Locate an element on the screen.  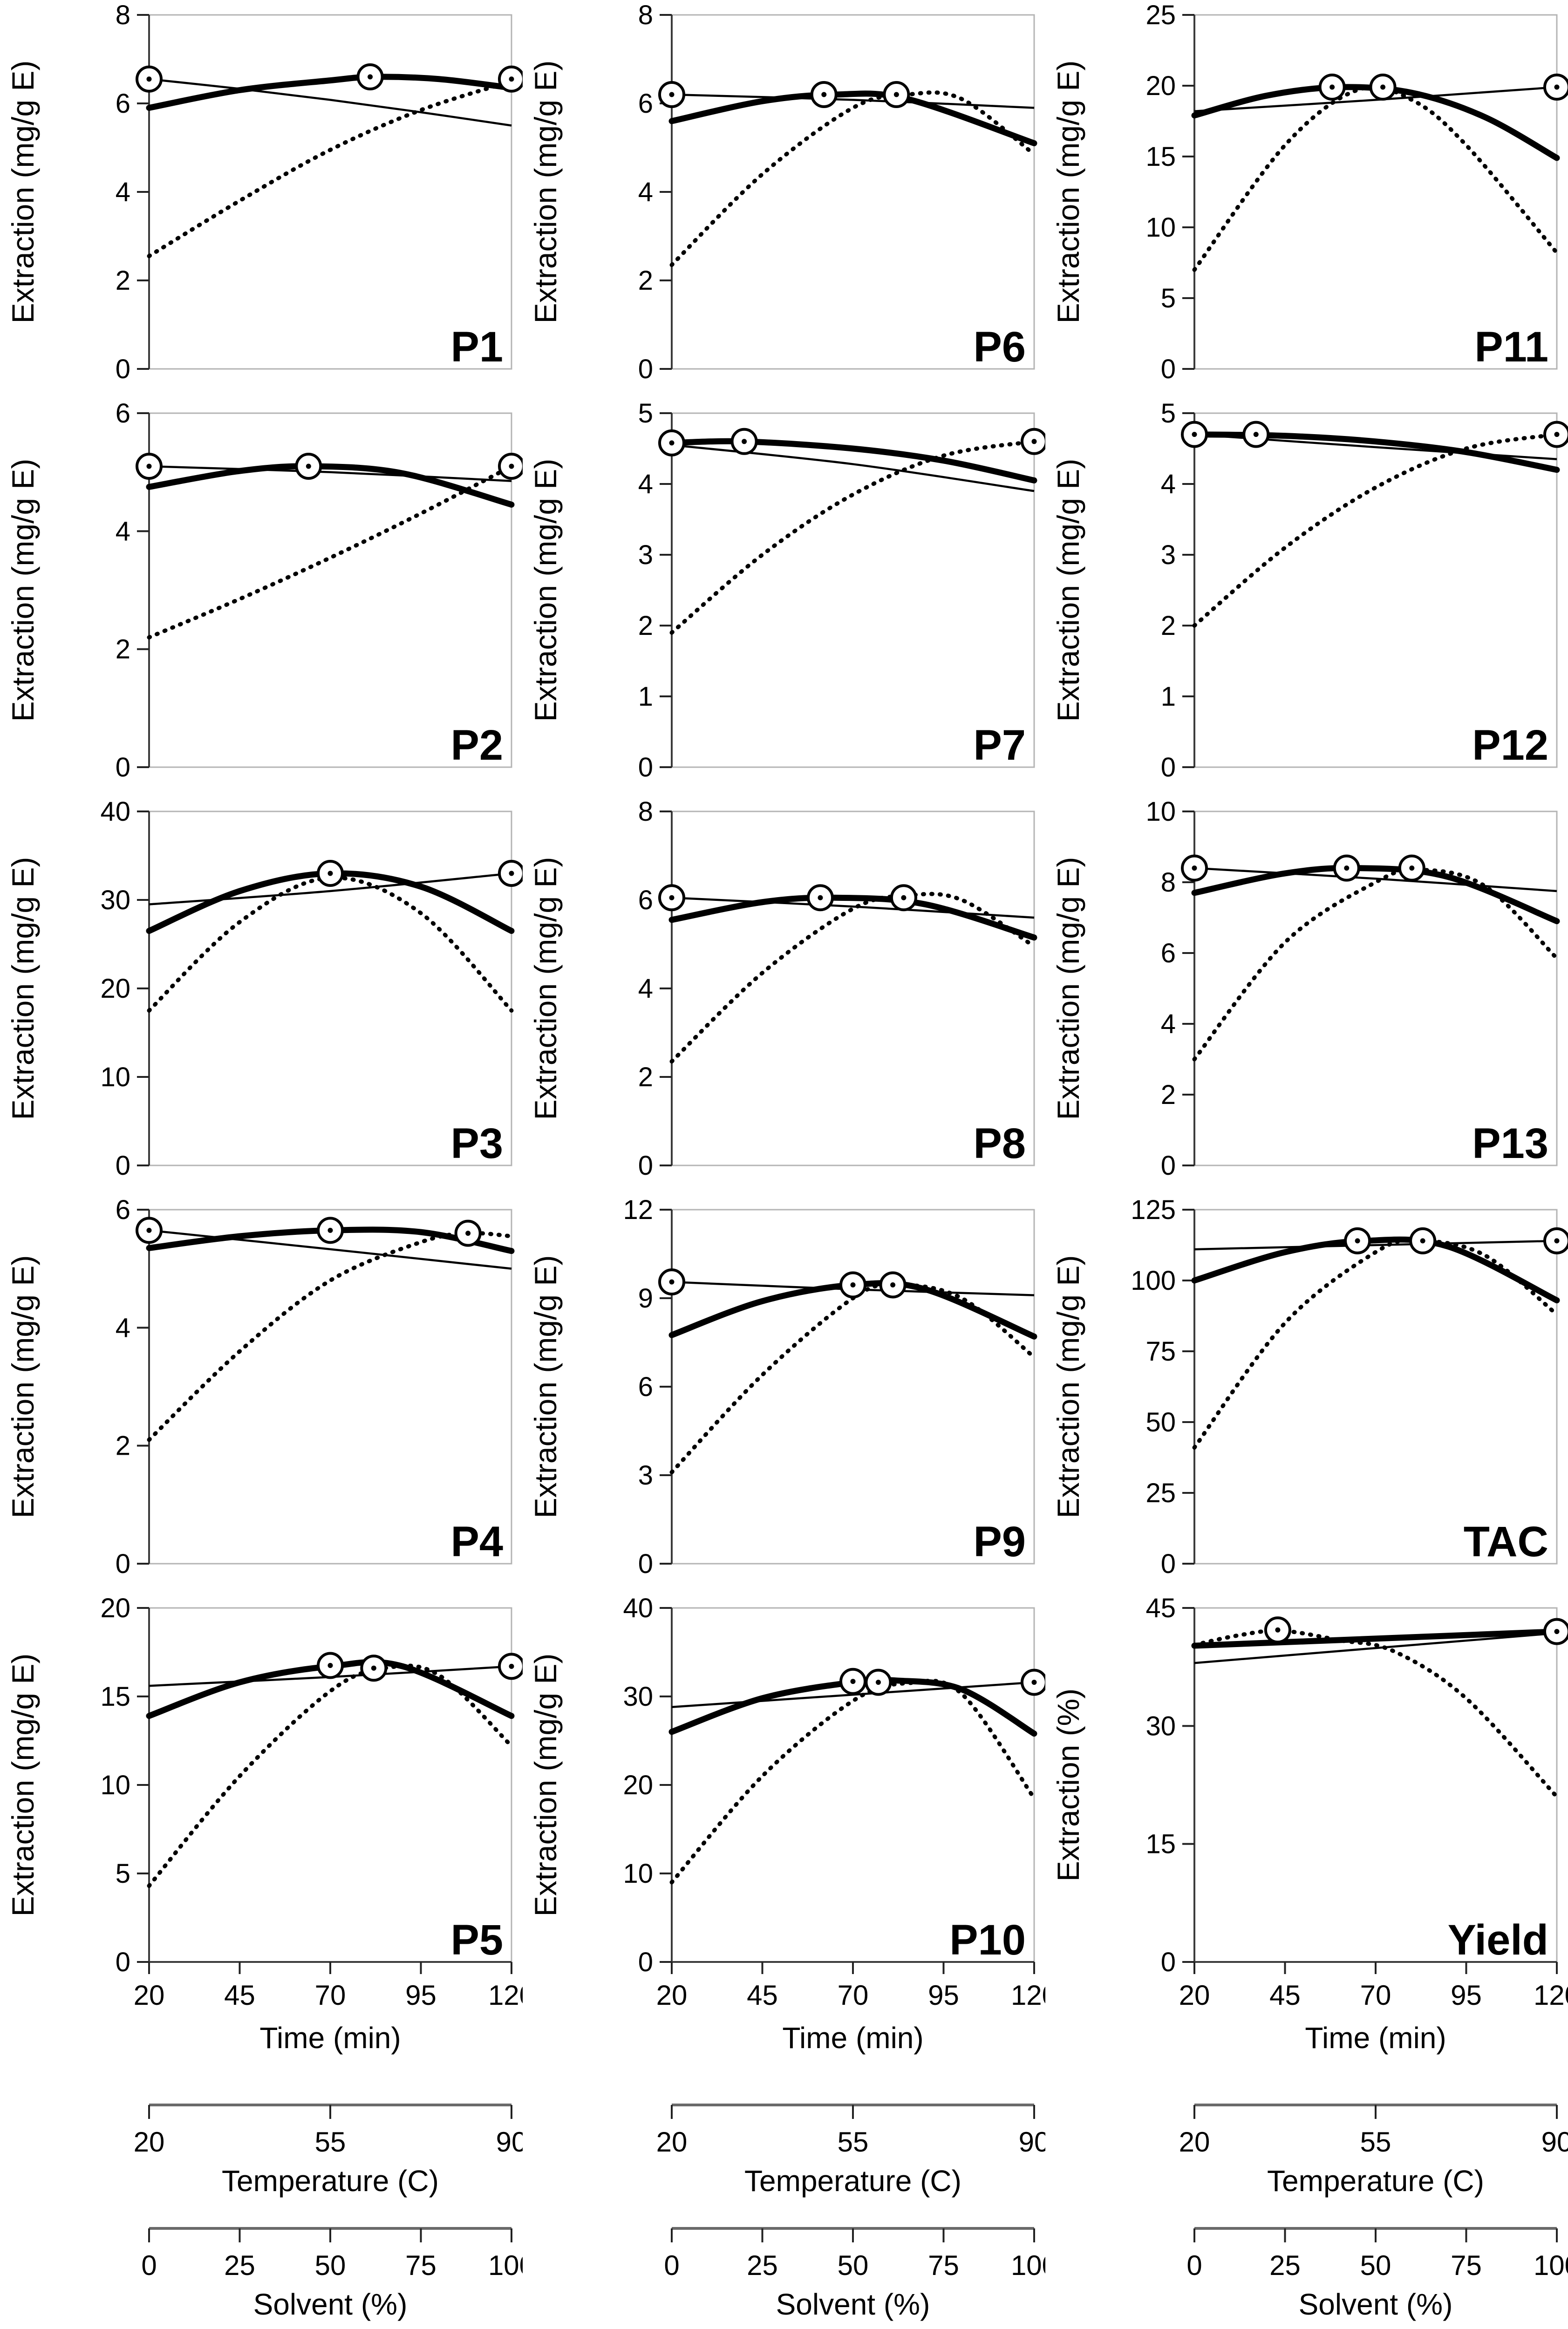
axis-tick-label: 90 is located at coordinates (509, 2142).